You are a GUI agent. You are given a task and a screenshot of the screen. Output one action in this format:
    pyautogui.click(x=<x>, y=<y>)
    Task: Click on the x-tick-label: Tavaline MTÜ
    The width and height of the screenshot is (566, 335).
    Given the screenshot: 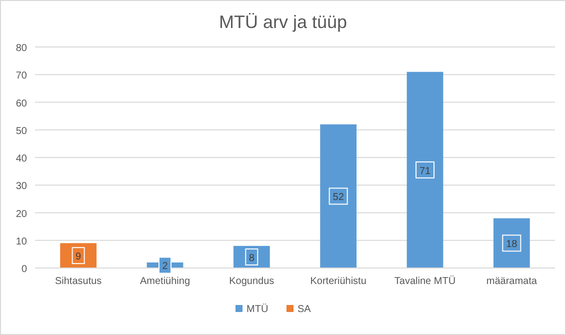 What is the action you would take?
    pyautogui.click(x=425, y=281)
    